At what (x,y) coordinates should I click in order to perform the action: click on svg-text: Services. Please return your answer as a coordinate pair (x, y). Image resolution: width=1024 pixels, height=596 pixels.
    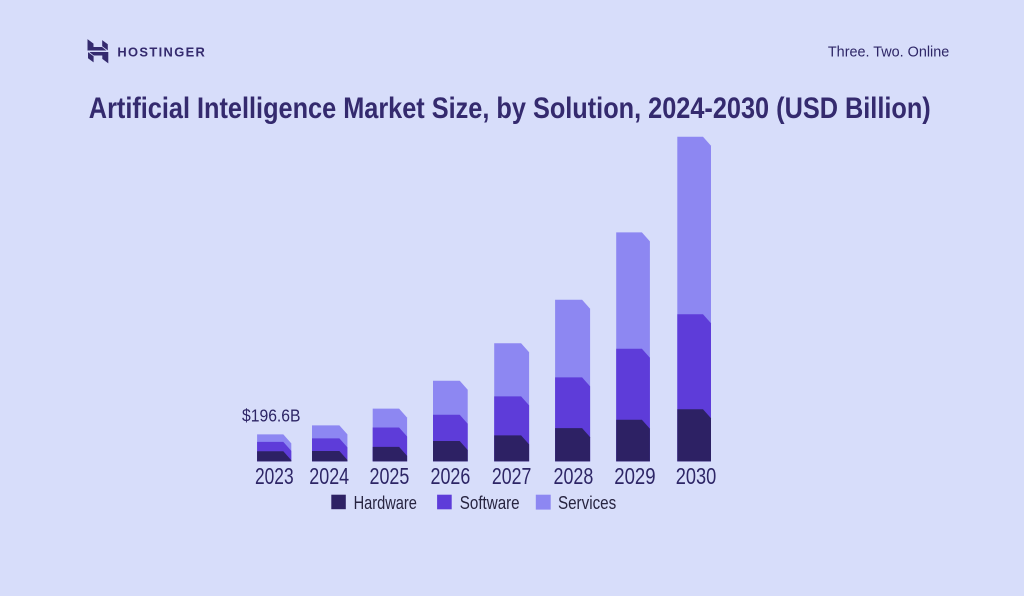
    Looking at the image, I should click on (587, 502).